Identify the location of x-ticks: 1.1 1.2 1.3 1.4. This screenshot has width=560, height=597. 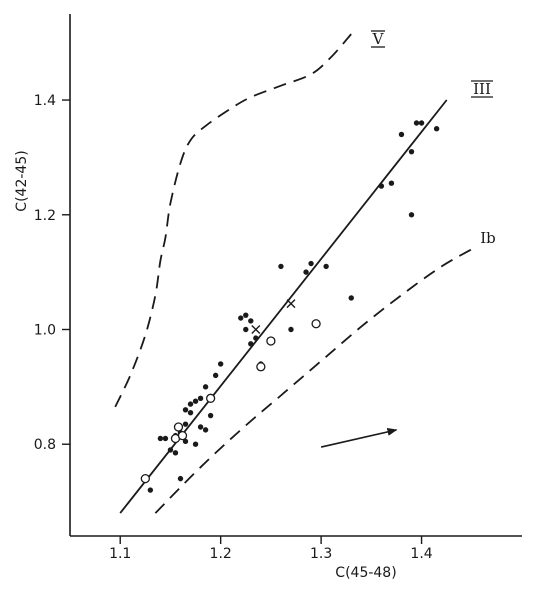
(271, 549).